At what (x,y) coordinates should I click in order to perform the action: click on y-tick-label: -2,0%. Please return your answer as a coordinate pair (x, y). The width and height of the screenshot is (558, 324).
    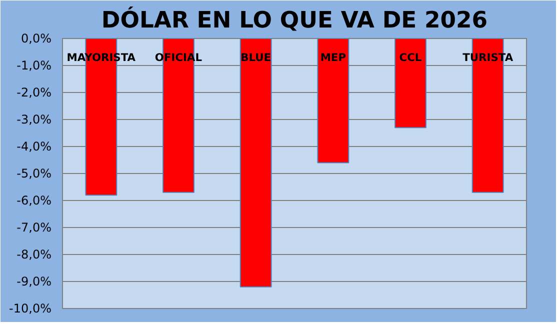
    Looking at the image, I should click on (34, 93).